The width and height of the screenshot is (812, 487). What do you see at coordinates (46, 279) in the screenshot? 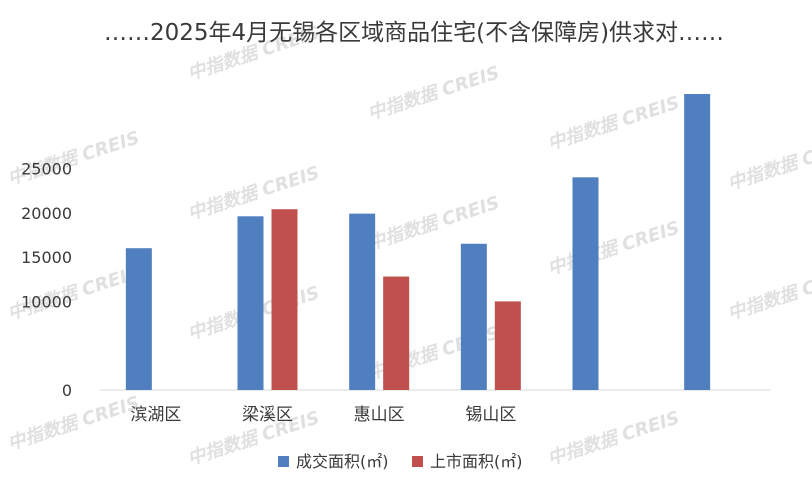
I see `y-axis-ticks: 0 10000 15000 20000 25000` at bounding box center [46, 279].